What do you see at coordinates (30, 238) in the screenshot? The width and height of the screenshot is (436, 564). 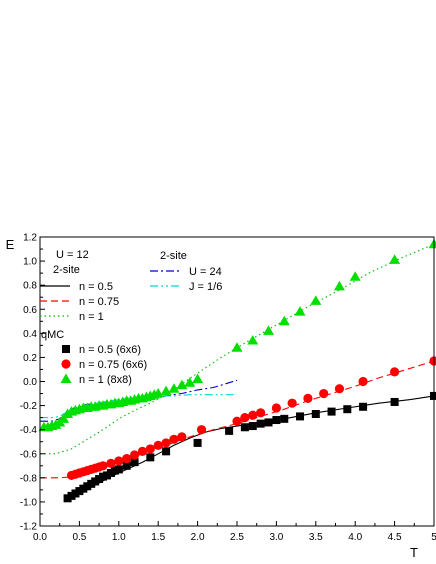 I see `y-tick-label: 1.2` at bounding box center [30, 238].